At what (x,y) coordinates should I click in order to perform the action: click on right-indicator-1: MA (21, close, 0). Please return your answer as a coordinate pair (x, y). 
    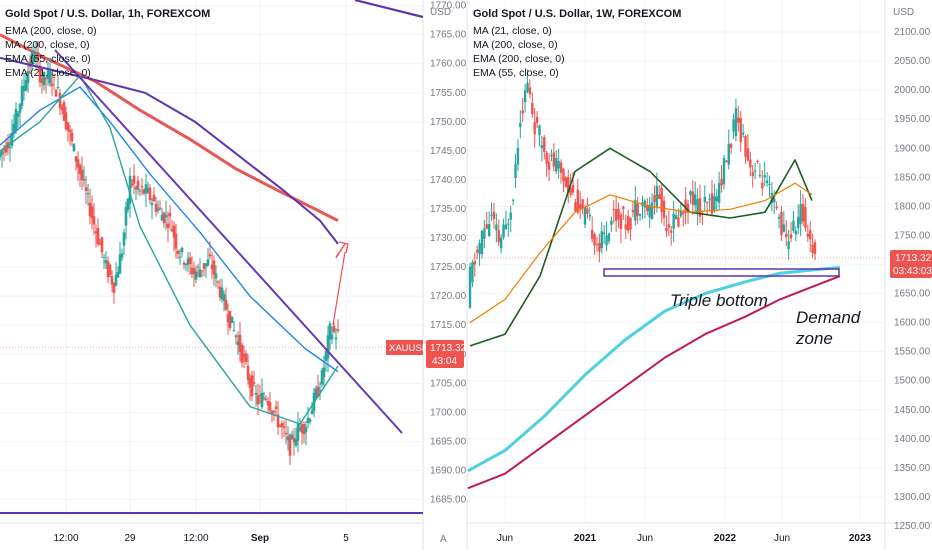
    Looking at the image, I should click on (512, 31).